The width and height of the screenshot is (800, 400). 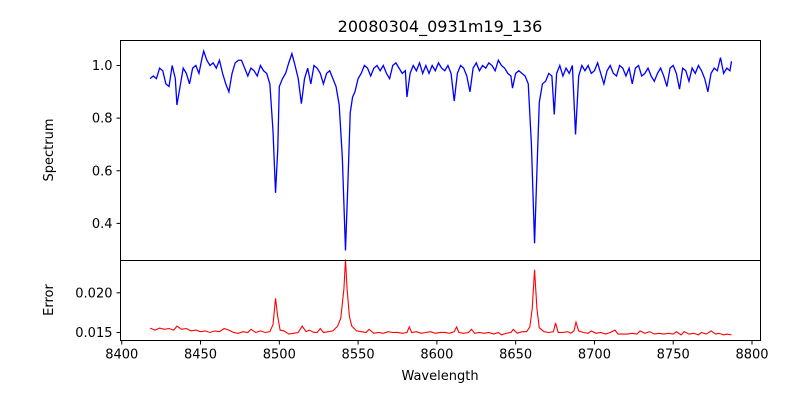 I want to click on chart-title: 20080304_0931m19_136, so click(x=440, y=27).